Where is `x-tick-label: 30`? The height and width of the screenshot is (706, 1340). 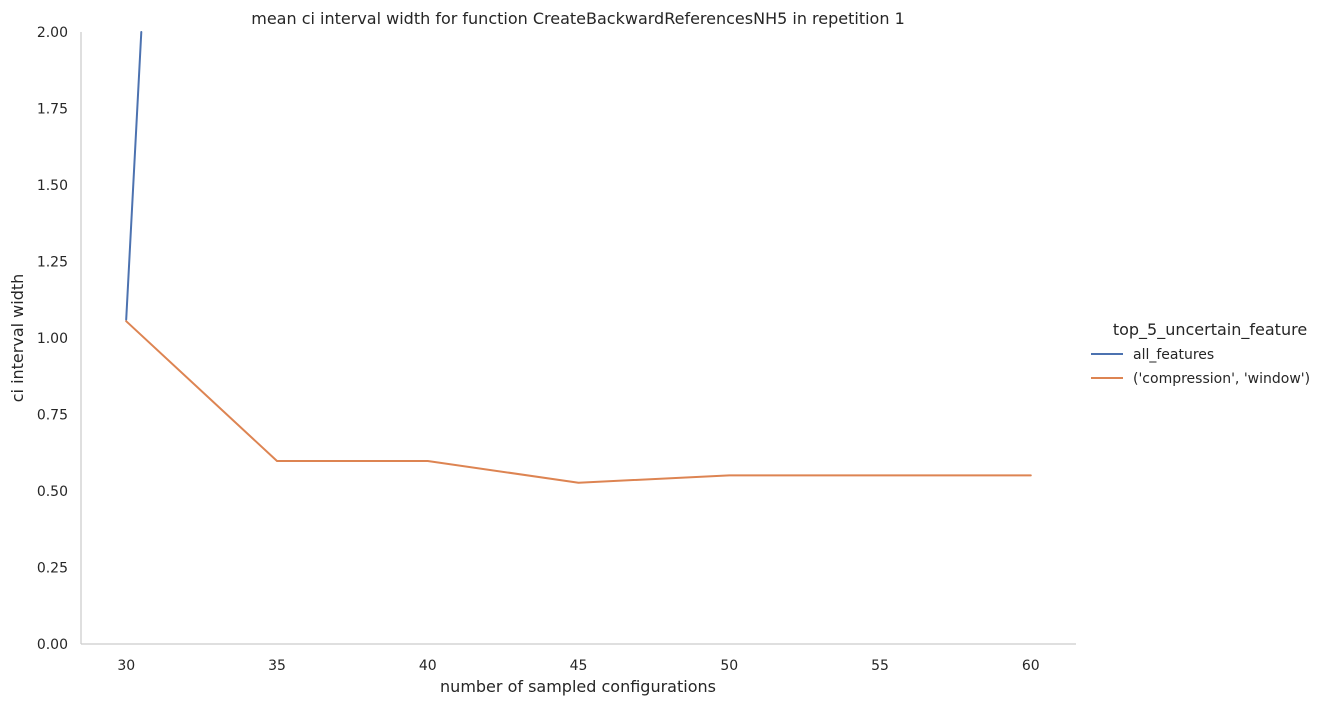 x-tick-label: 30 is located at coordinates (126, 666).